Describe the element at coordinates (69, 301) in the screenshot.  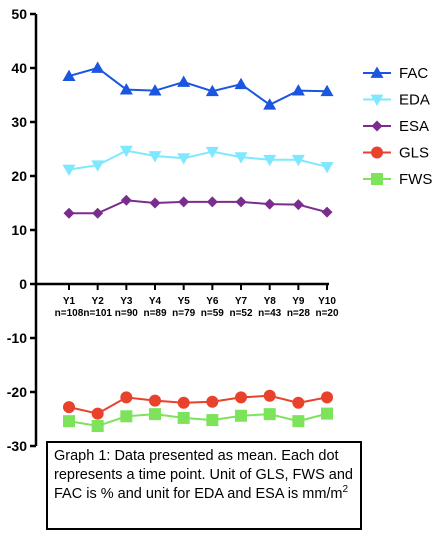
I see `x-tick-label: Y1` at that location.